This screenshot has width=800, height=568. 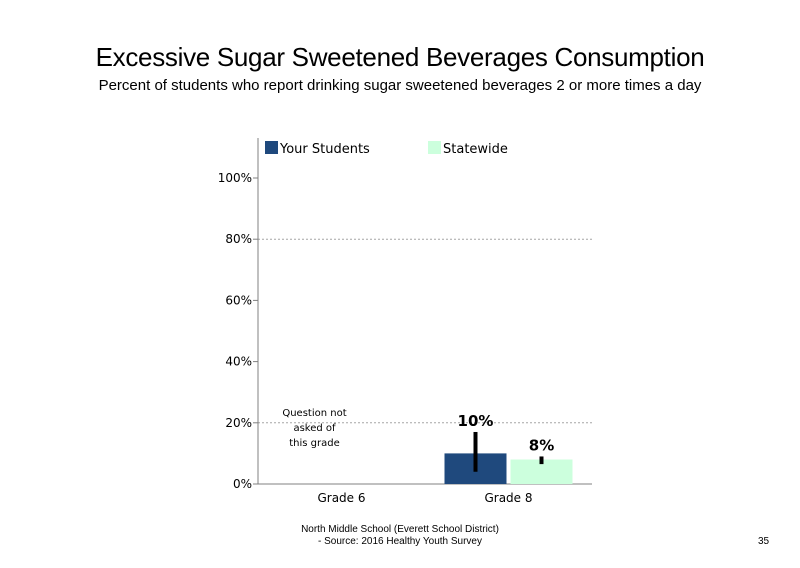 What do you see at coordinates (235, 178) in the screenshot?
I see `y-tick-label: 100%` at bounding box center [235, 178].